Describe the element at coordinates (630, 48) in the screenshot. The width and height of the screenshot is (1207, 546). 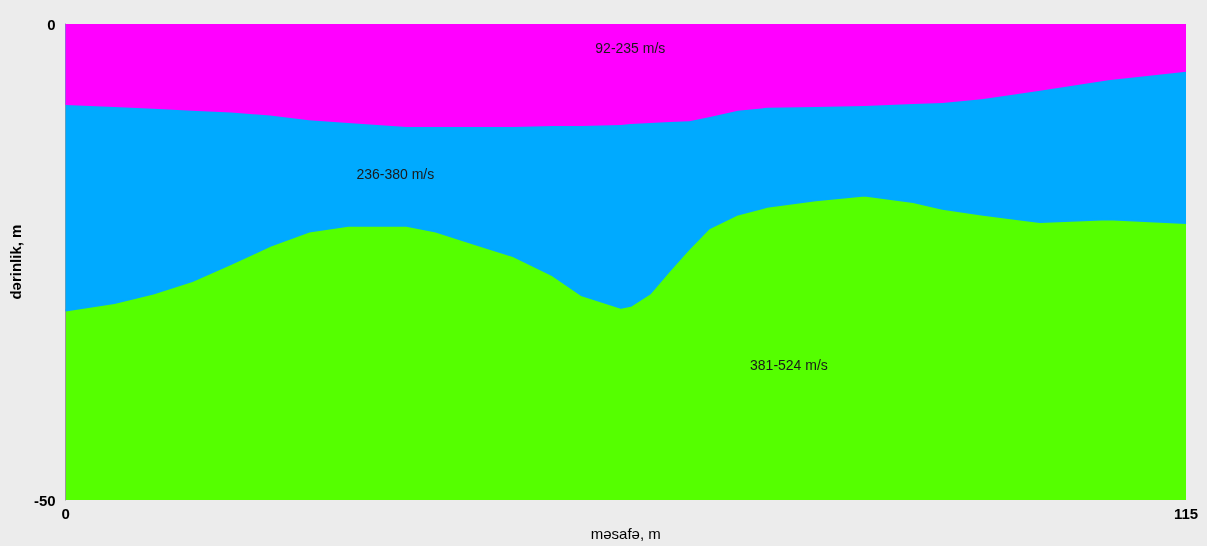
I see `annotation: 92-235 m/s` at that location.